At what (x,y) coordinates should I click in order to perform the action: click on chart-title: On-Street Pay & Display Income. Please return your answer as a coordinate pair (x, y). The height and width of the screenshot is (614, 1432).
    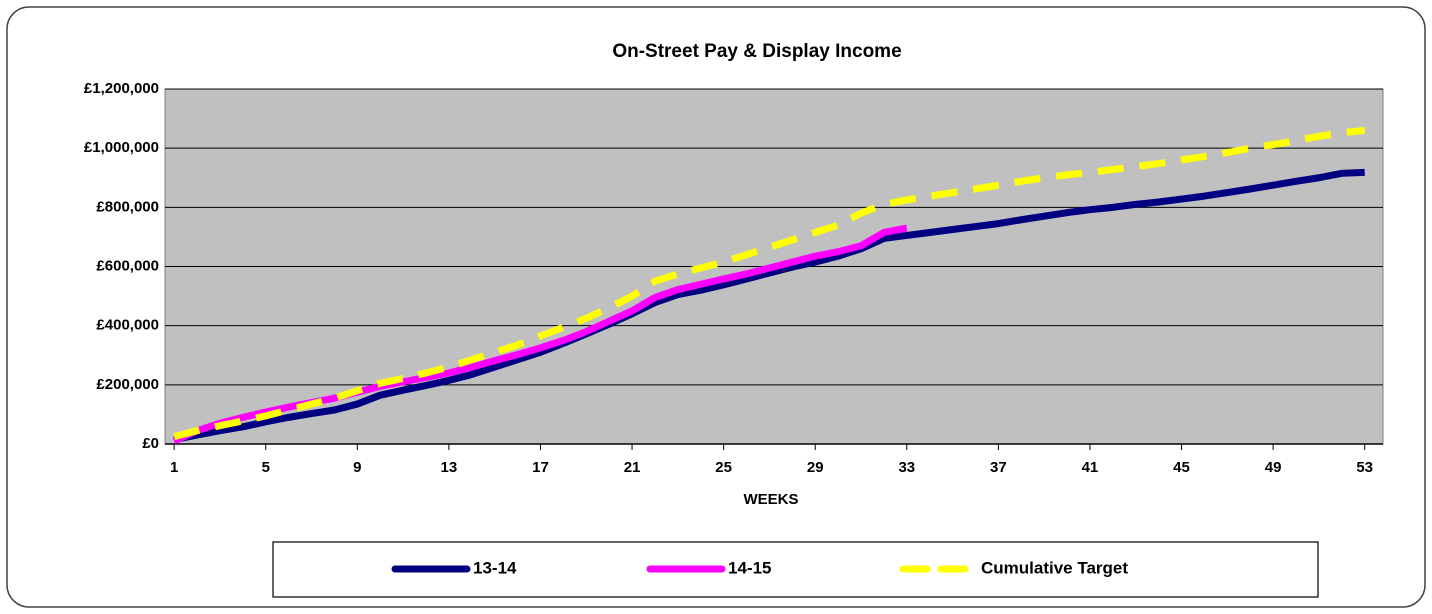
    Looking at the image, I should click on (756, 51).